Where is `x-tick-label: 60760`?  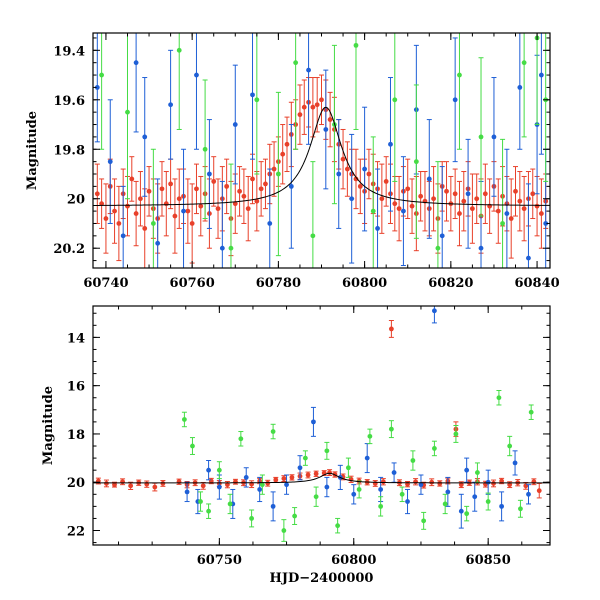
x-tick-label: 60760 is located at coordinates (192, 283).